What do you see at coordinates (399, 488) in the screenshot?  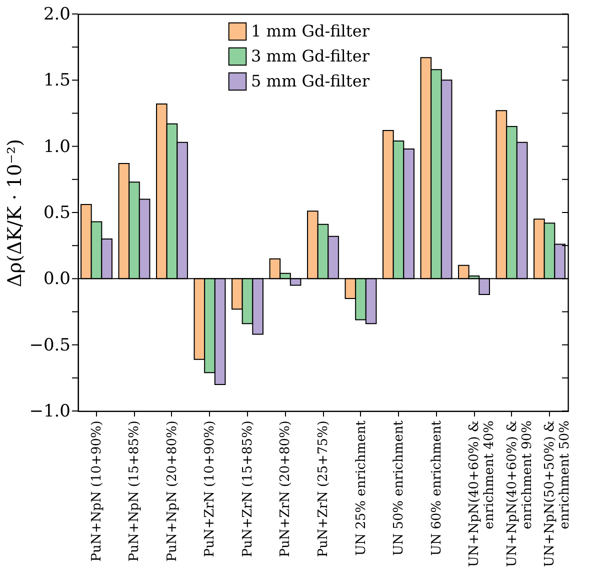 I see `x-tick-label: UN 50% enrichment` at bounding box center [399, 488].